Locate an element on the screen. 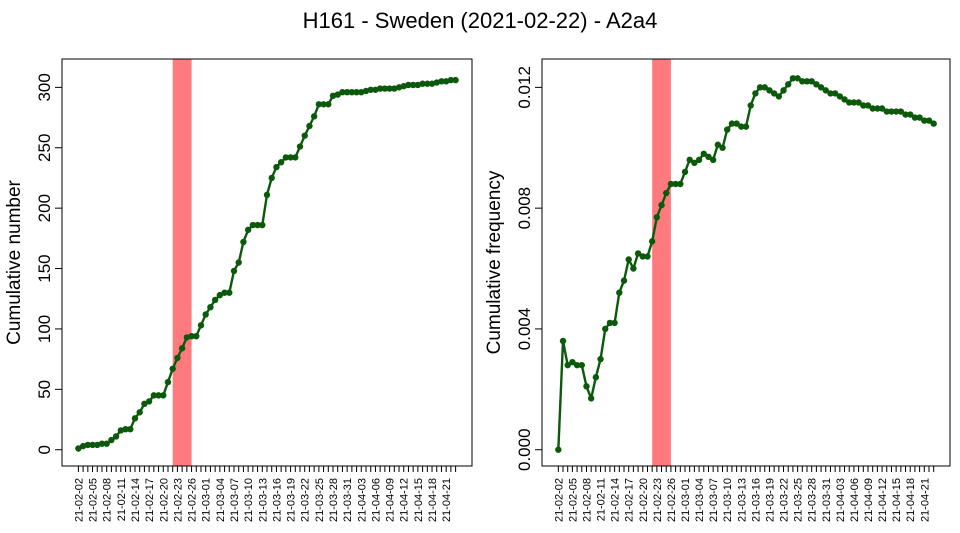  x-tick-label: 21-03-04 is located at coordinates (700, 500).